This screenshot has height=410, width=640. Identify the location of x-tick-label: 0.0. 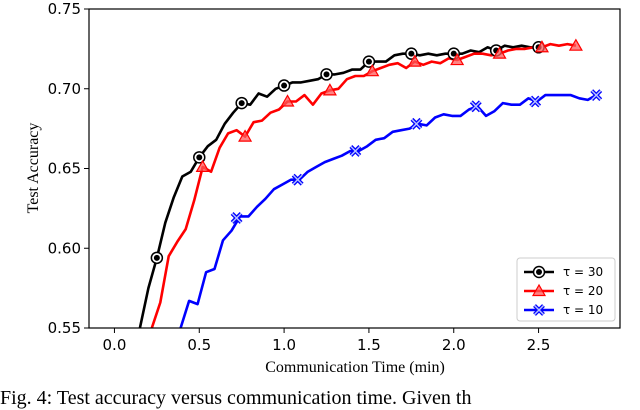
(115, 345).